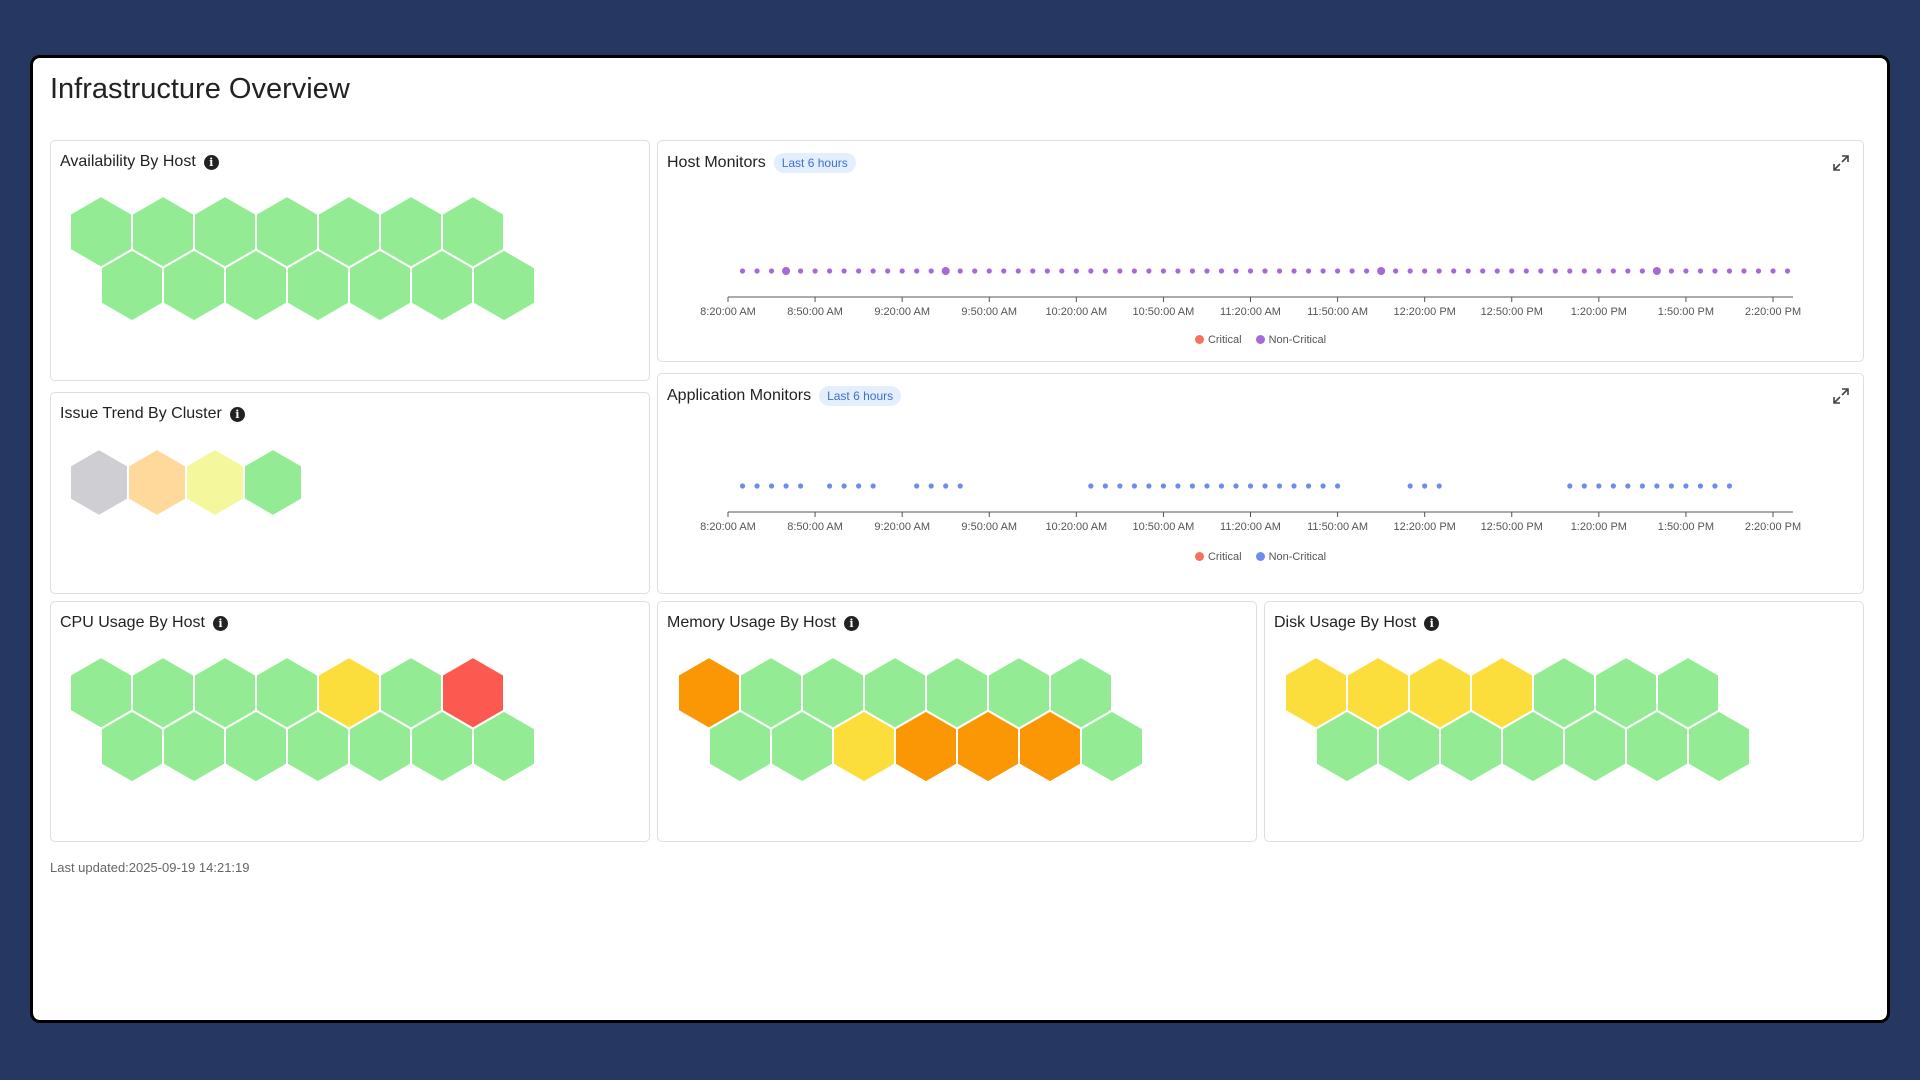 The image size is (1920, 1080). Describe the element at coordinates (1290, 340) in the screenshot. I see `legend-non-critical: Non-Critical` at that location.